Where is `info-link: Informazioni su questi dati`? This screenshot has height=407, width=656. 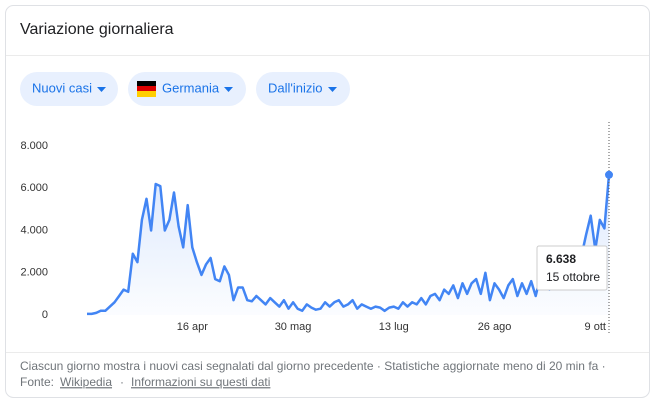
info-link: Informazioni su questi dati is located at coordinates (200, 382).